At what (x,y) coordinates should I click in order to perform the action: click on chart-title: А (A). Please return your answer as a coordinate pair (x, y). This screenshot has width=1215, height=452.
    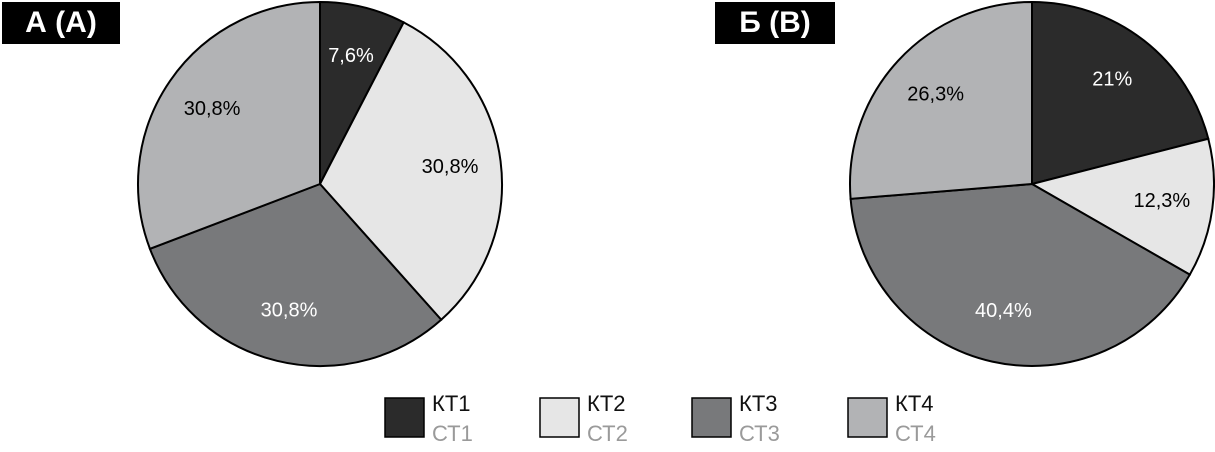
    Looking at the image, I should click on (61, 22).